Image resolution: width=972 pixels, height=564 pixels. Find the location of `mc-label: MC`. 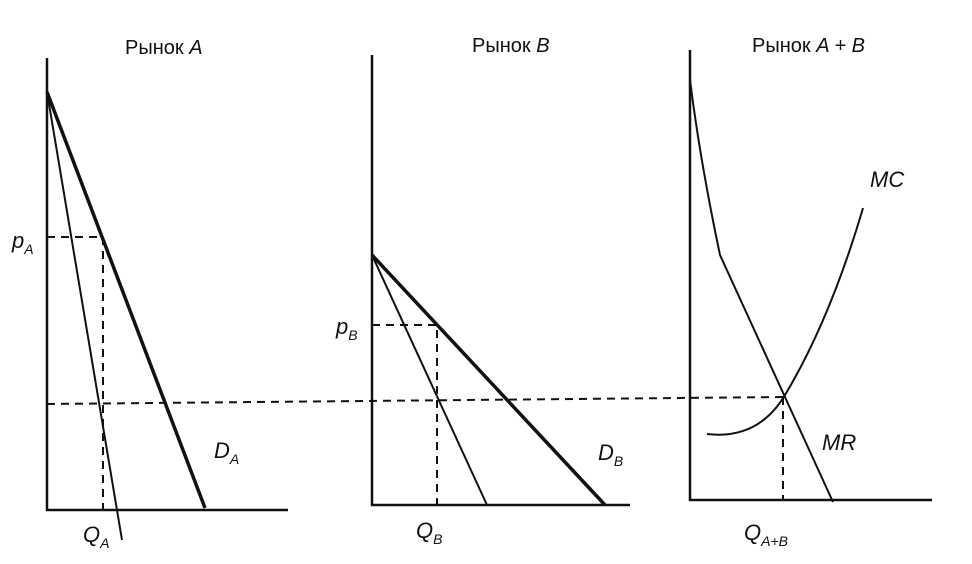

mc-label: MC is located at coordinates (887, 179).